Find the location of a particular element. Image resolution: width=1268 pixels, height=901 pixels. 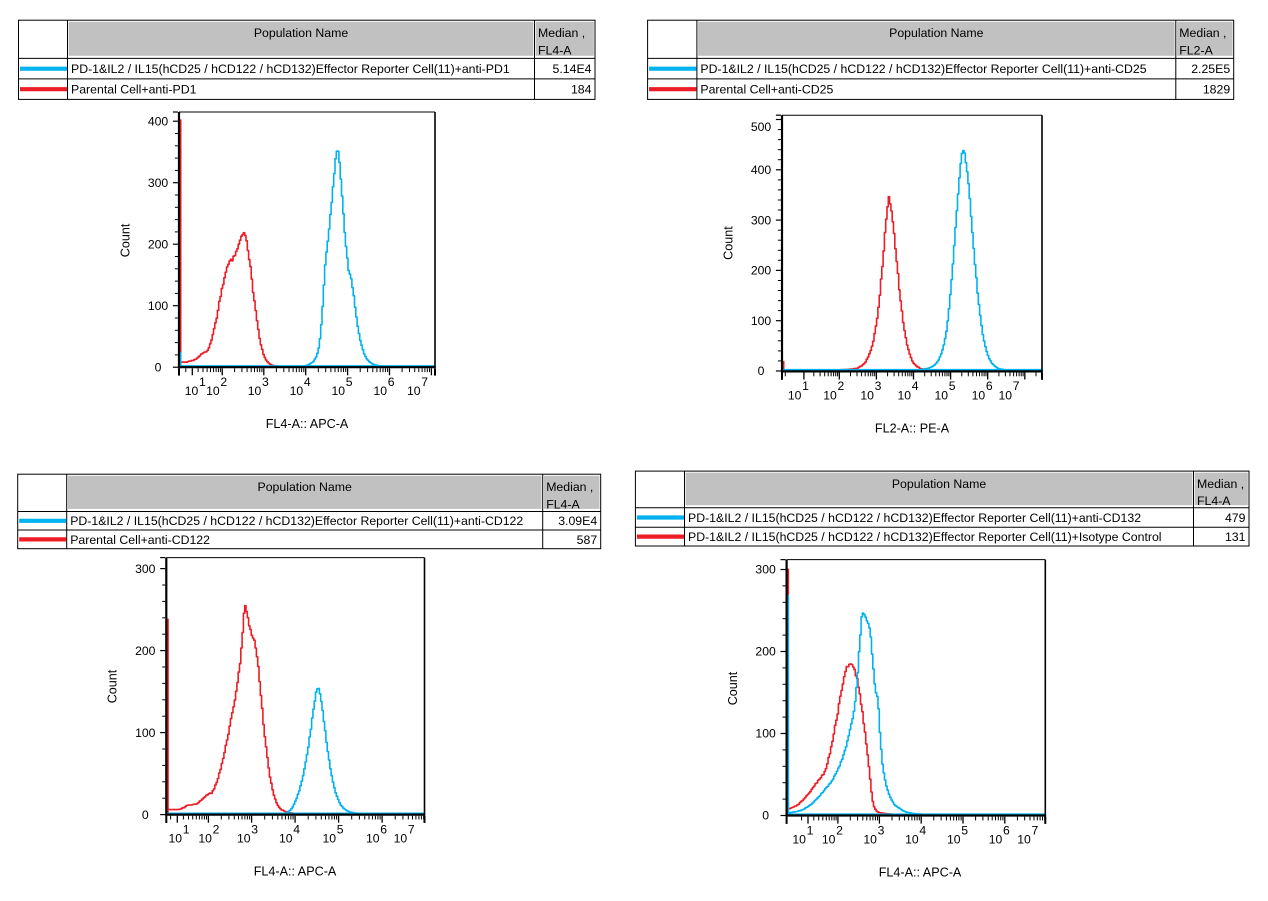

svg-text: 1829 is located at coordinates (1217, 90).